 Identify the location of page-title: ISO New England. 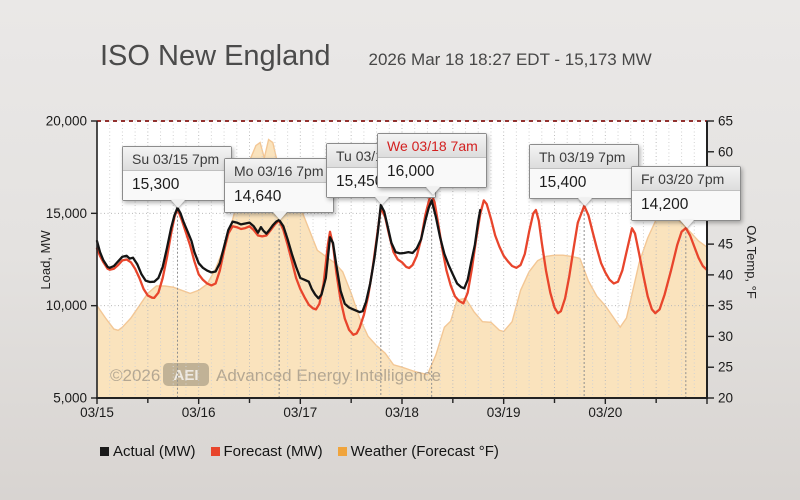
(215, 56).